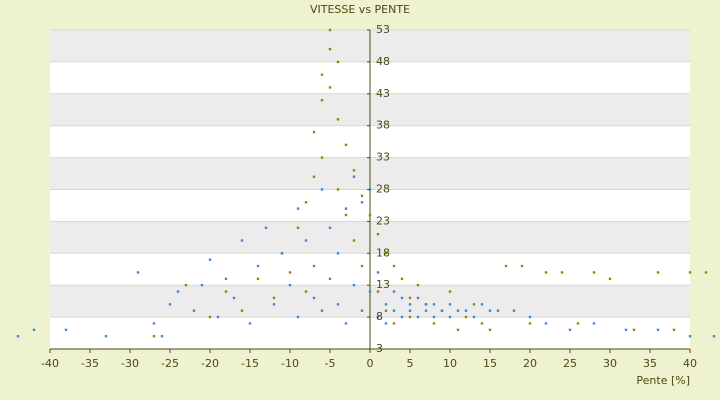 The height and width of the screenshot is (400, 720). I want to click on chart-title: VITESSE vs PENTE, so click(360, 9).